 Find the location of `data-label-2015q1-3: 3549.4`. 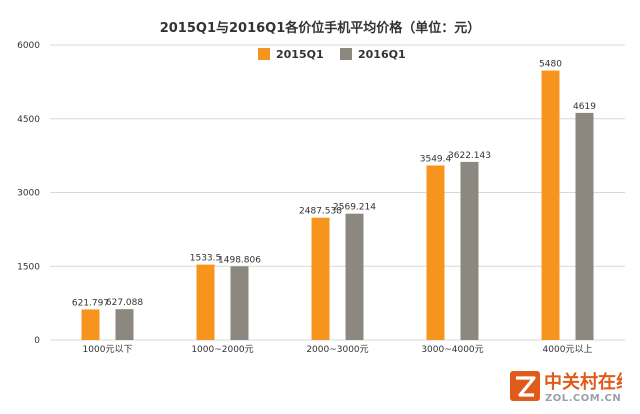

data-label-2015q1-3: 3549.4 is located at coordinates (436, 159).